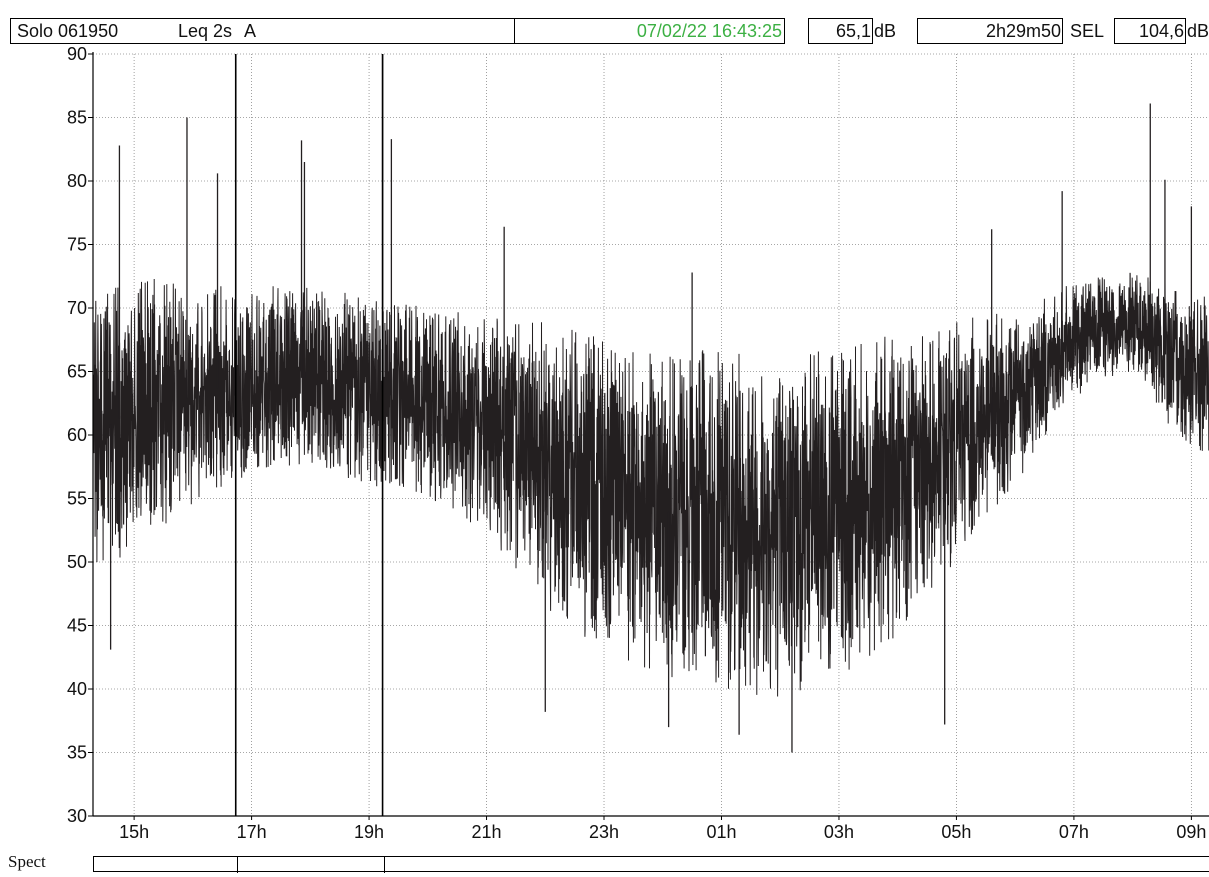 The image size is (1209, 877). What do you see at coordinates (262, 31) in the screenshot?
I see `instrument-box: Solo 061950 Leq 2s A` at bounding box center [262, 31].